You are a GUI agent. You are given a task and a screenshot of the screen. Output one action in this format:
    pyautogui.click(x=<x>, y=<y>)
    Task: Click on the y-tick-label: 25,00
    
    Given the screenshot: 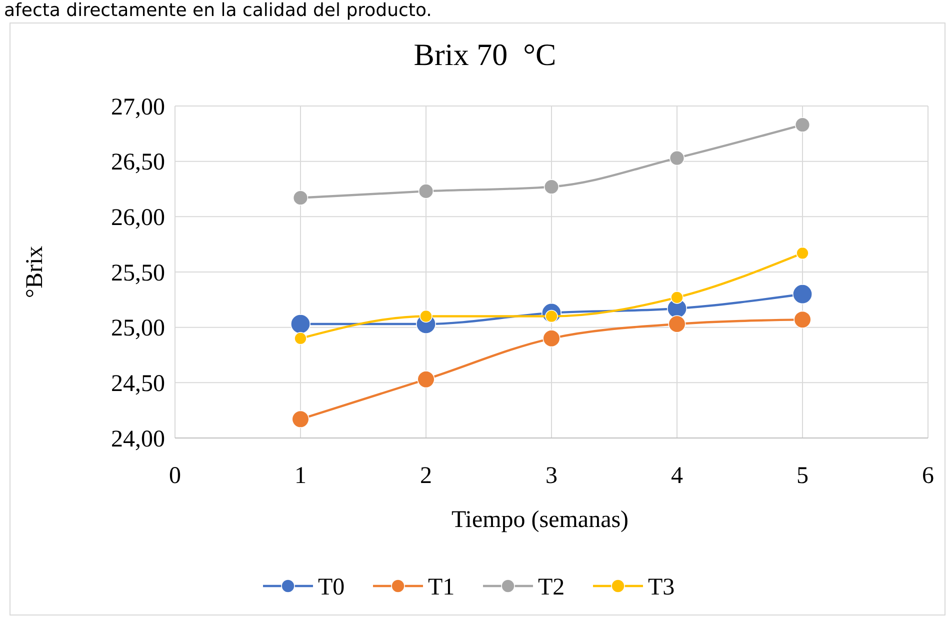 What is the action you would take?
    pyautogui.click(x=138, y=329)
    